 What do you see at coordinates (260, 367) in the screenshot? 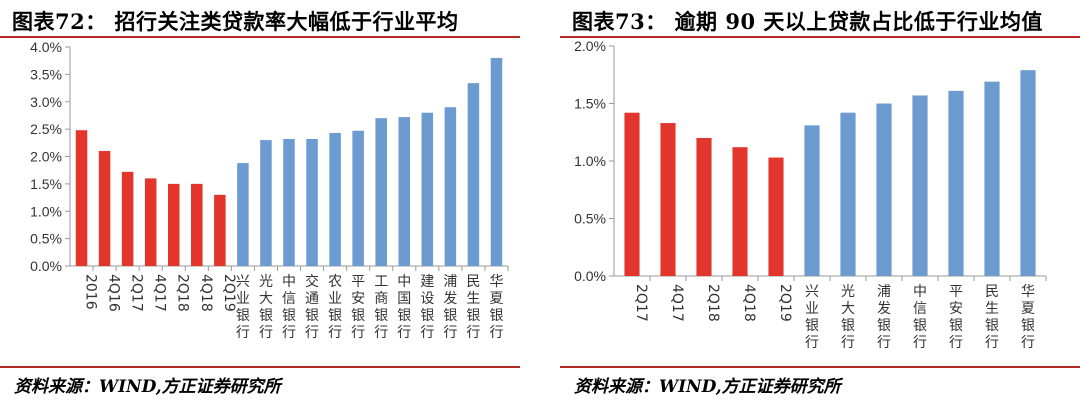
I see `source-rule-left` at bounding box center [260, 367].